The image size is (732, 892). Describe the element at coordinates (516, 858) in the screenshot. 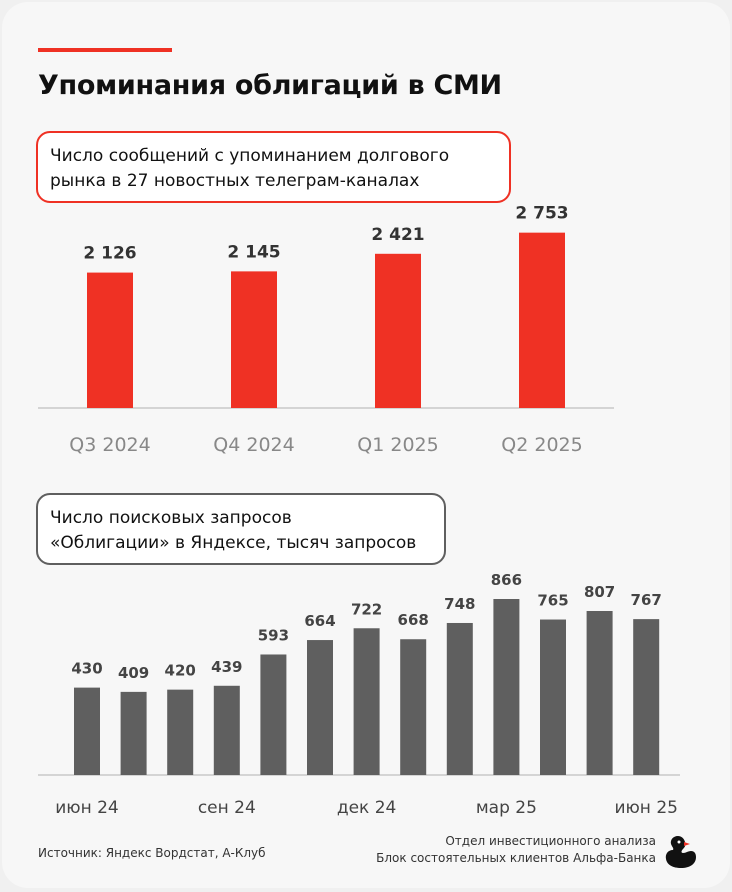

I see `department-line: Блок состоятельных клиентов Альфа-Банка` at that location.